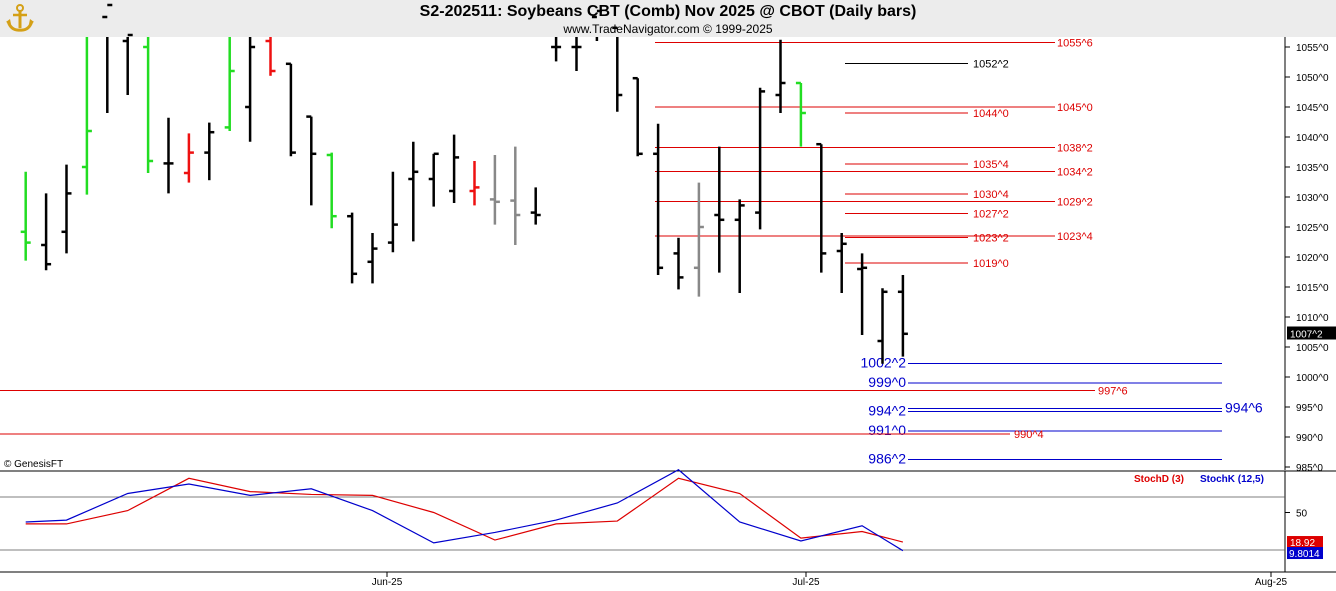  Describe the element at coordinates (991, 165) in the screenshot. I see `level-label: 1035^4` at that location.